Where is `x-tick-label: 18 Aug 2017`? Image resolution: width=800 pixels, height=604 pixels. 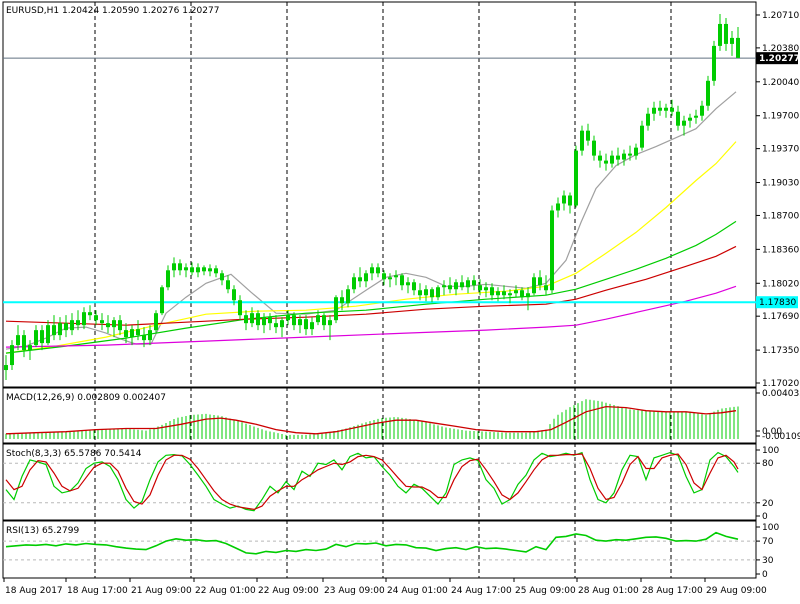
x-tick-label: 18 Aug 2017 is located at coordinates (34, 591).